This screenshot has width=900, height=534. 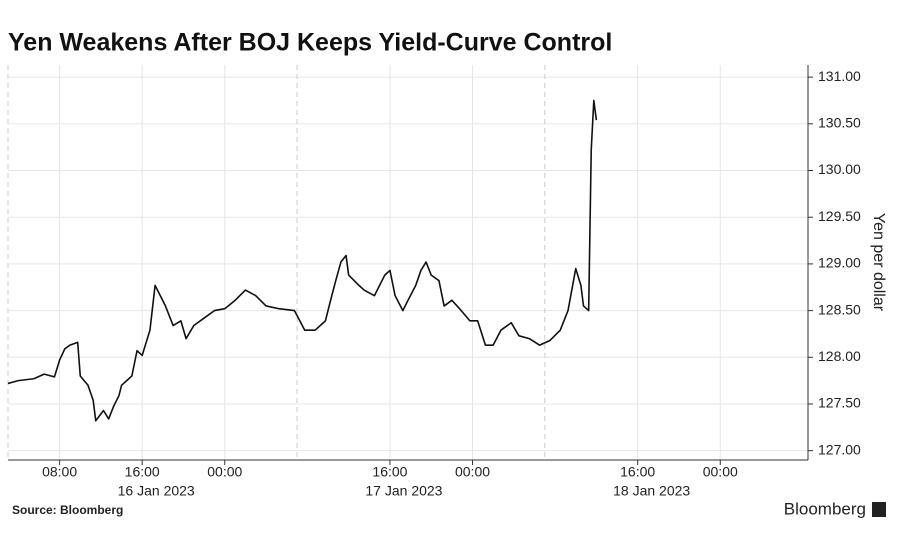 What do you see at coordinates (879, 509) in the screenshot?
I see `brand-icon` at bounding box center [879, 509].